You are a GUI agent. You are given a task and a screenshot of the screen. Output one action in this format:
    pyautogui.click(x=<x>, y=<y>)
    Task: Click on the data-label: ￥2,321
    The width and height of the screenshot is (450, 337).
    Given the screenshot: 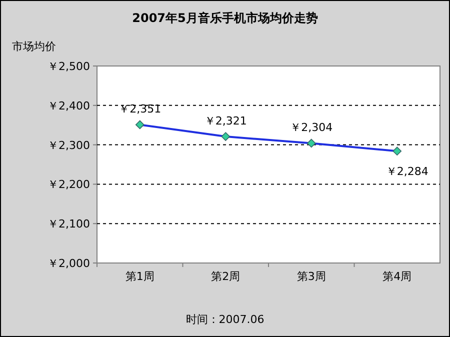 What is the action you would take?
    pyautogui.click(x=225, y=121)
    